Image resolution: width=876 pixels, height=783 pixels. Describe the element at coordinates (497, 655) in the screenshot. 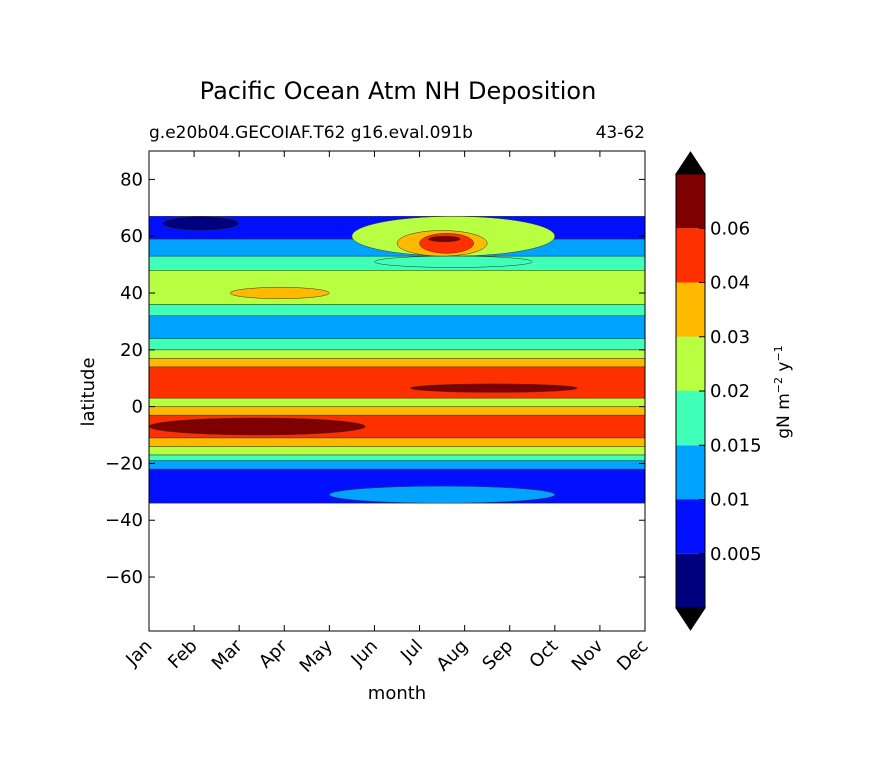

I see `x-tick-label: Sep` at that location.